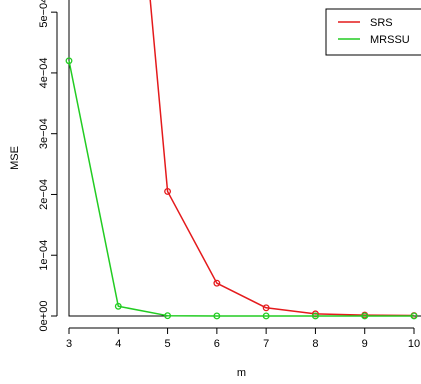  What do you see at coordinates (44, 72) in the screenshot?
I see `y-tick-label: 4e−04` at bounding box center [44, 72].